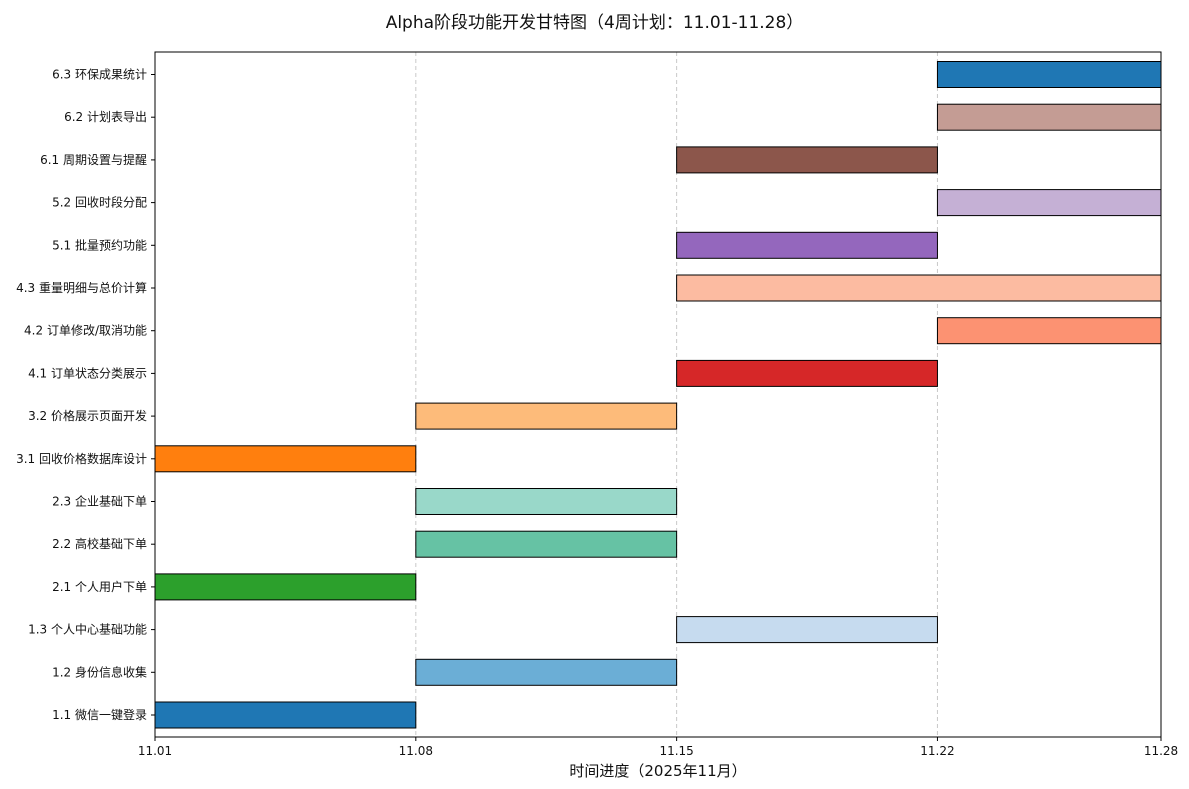 This screenshot has width=1189, height=789. What do you see at coordinates (99, 671) in the screenshot?
I see `y-tick-label: 1.2 身份信息收集` at bounding box center [99, 671].